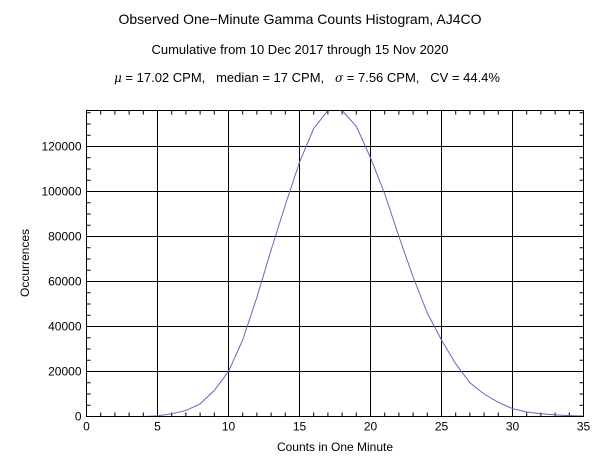  I want to click on y-tick-label: 120000, so click(61, 147).